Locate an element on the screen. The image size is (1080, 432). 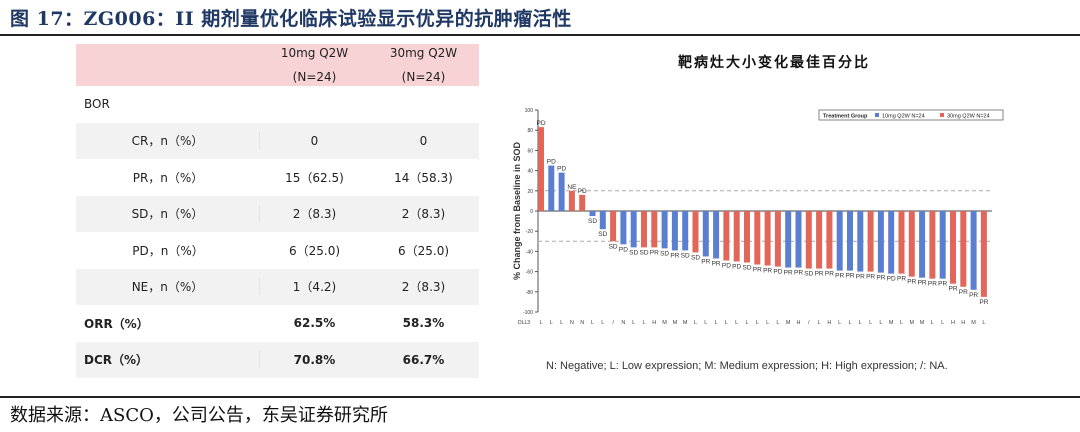
table-header-row: 10mg Q2W (N=24) 30mg Q2W (N=24) is located at coordinates (277, 65).